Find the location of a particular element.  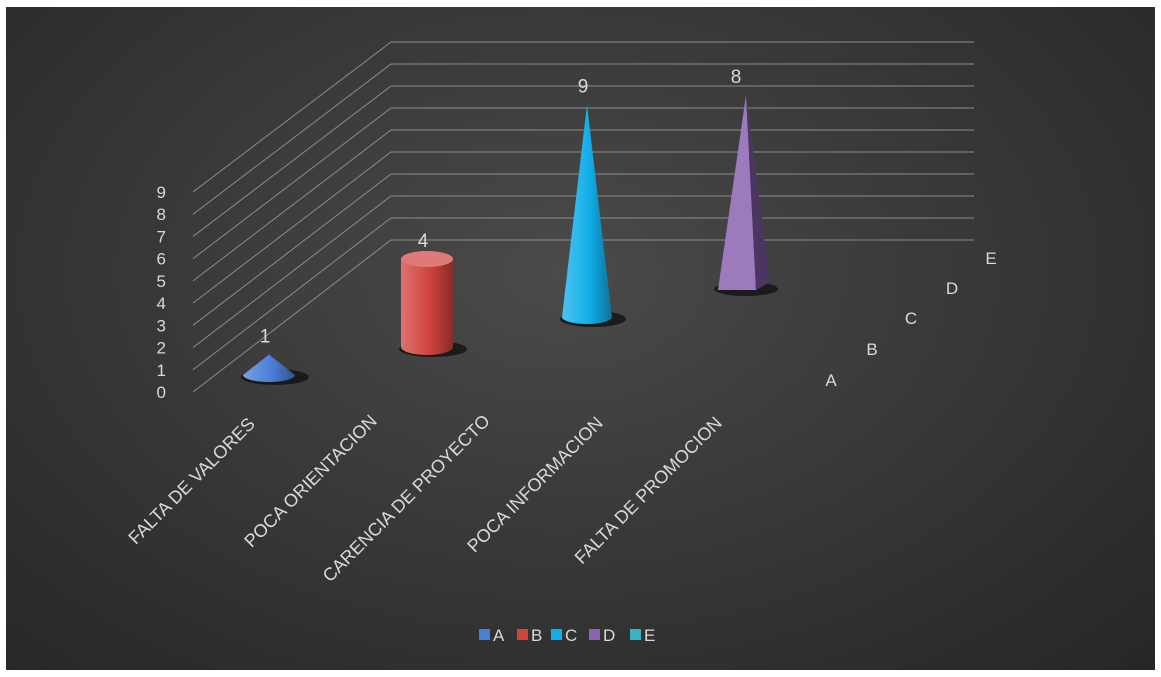

y-tick-label: 8 is located at coordinates (161, 214).